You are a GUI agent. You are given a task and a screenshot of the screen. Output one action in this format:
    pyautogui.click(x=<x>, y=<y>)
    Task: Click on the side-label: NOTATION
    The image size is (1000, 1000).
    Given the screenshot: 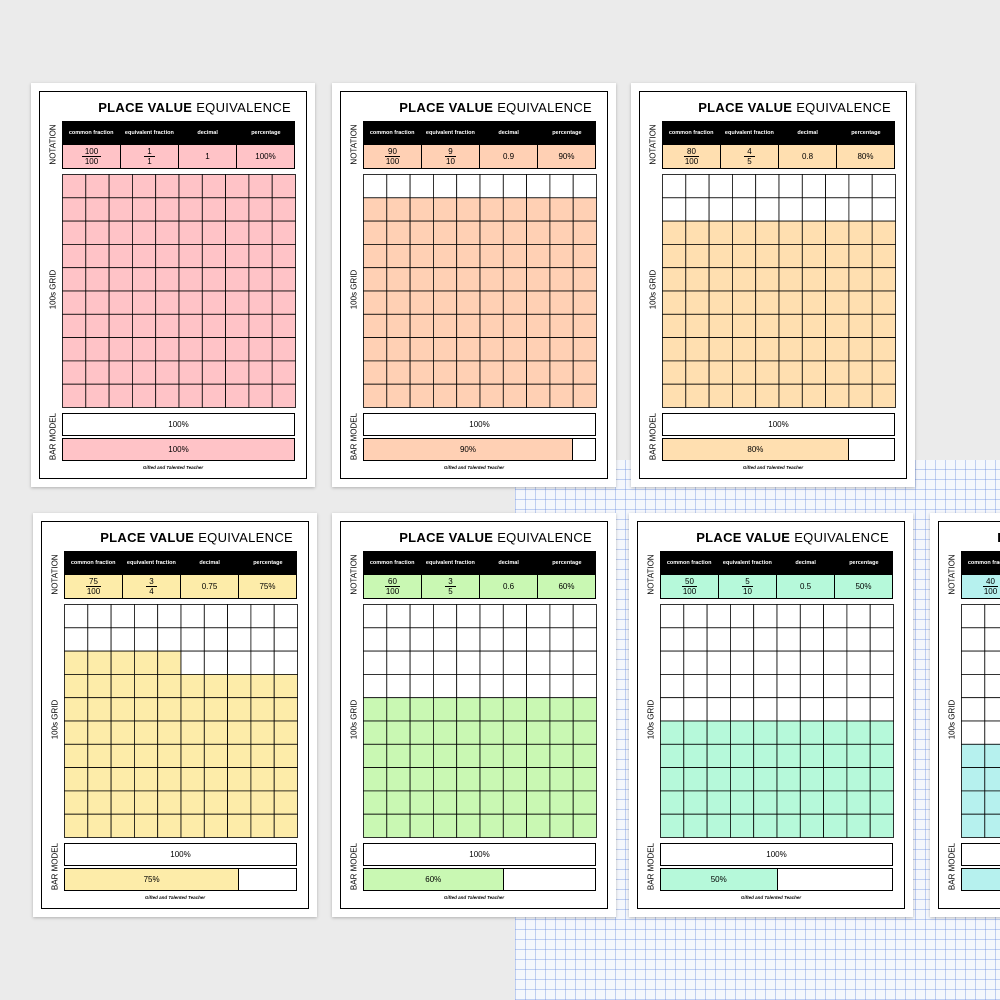 What is the action you would take?
    pyautogui.click(x=354, y=574)
    